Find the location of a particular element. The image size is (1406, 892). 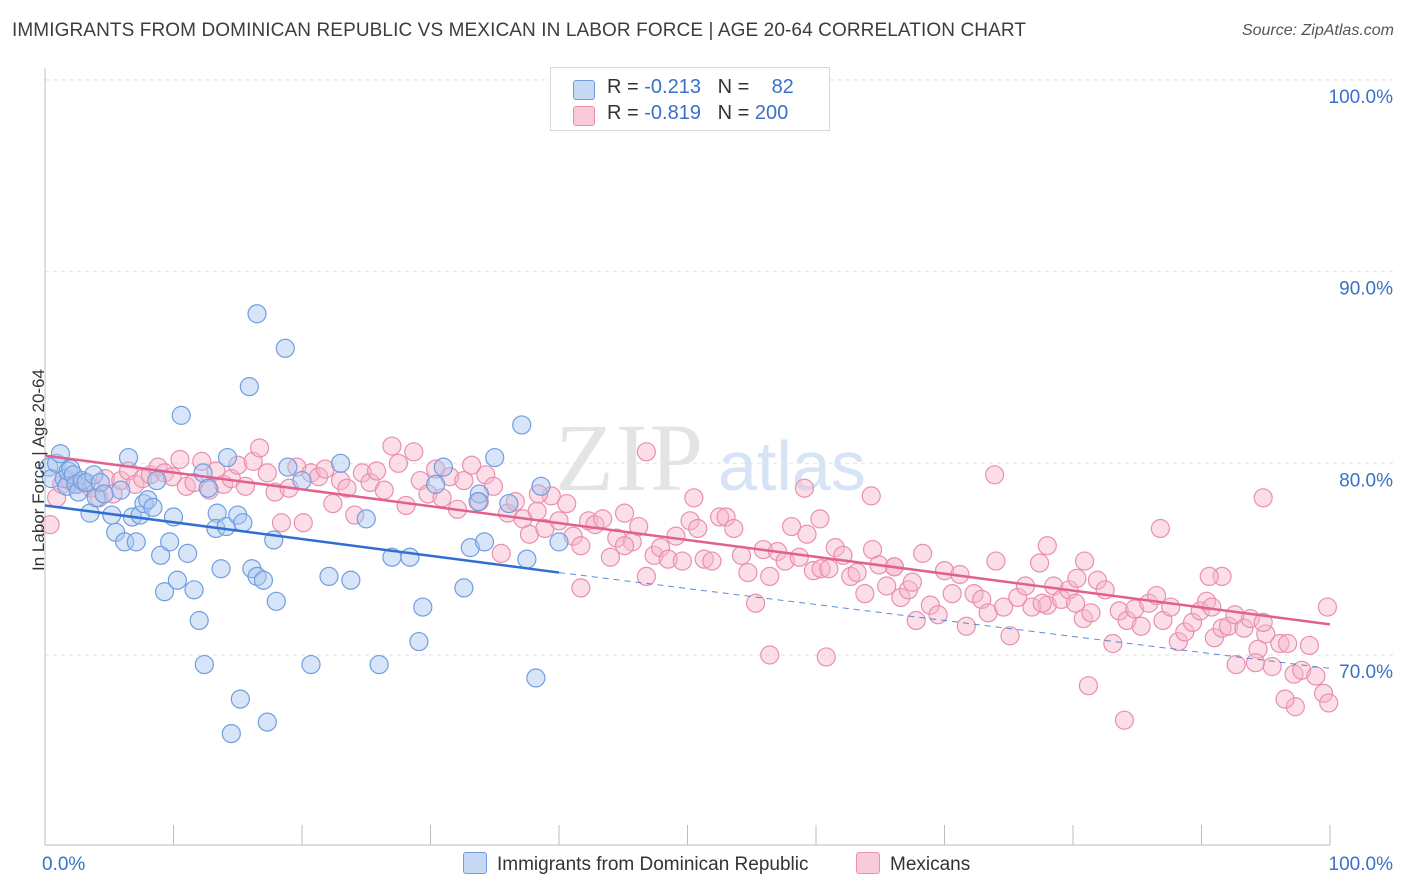

legend-r-label: R = is located at coordinates (623, 87).